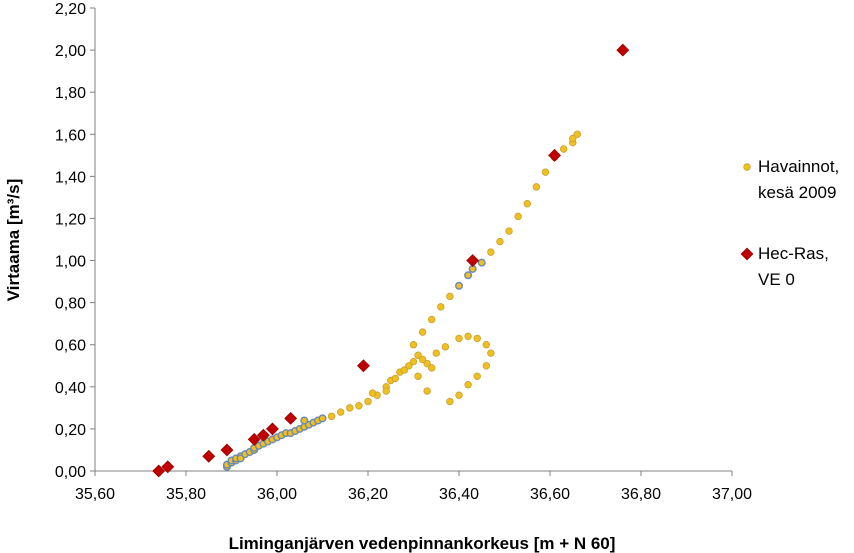 The image size is (854, 553). Describe the element at coordinates (413, 487) in the screenshot. I see `x-ticks: 35,60 35,80 36,00 36,20 36,40 36,60 36,80 37,00` at that location.